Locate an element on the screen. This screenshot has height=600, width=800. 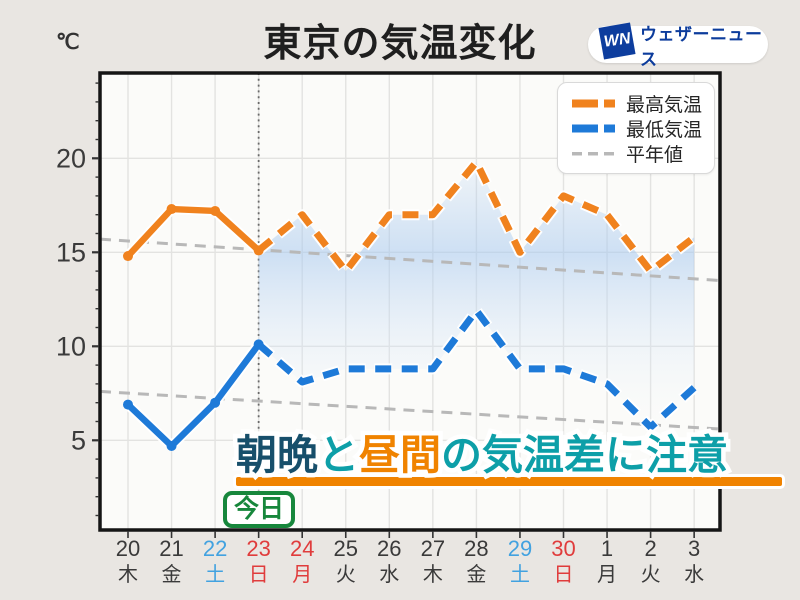
svg-text: 5 is located at coordinates (78, 440).